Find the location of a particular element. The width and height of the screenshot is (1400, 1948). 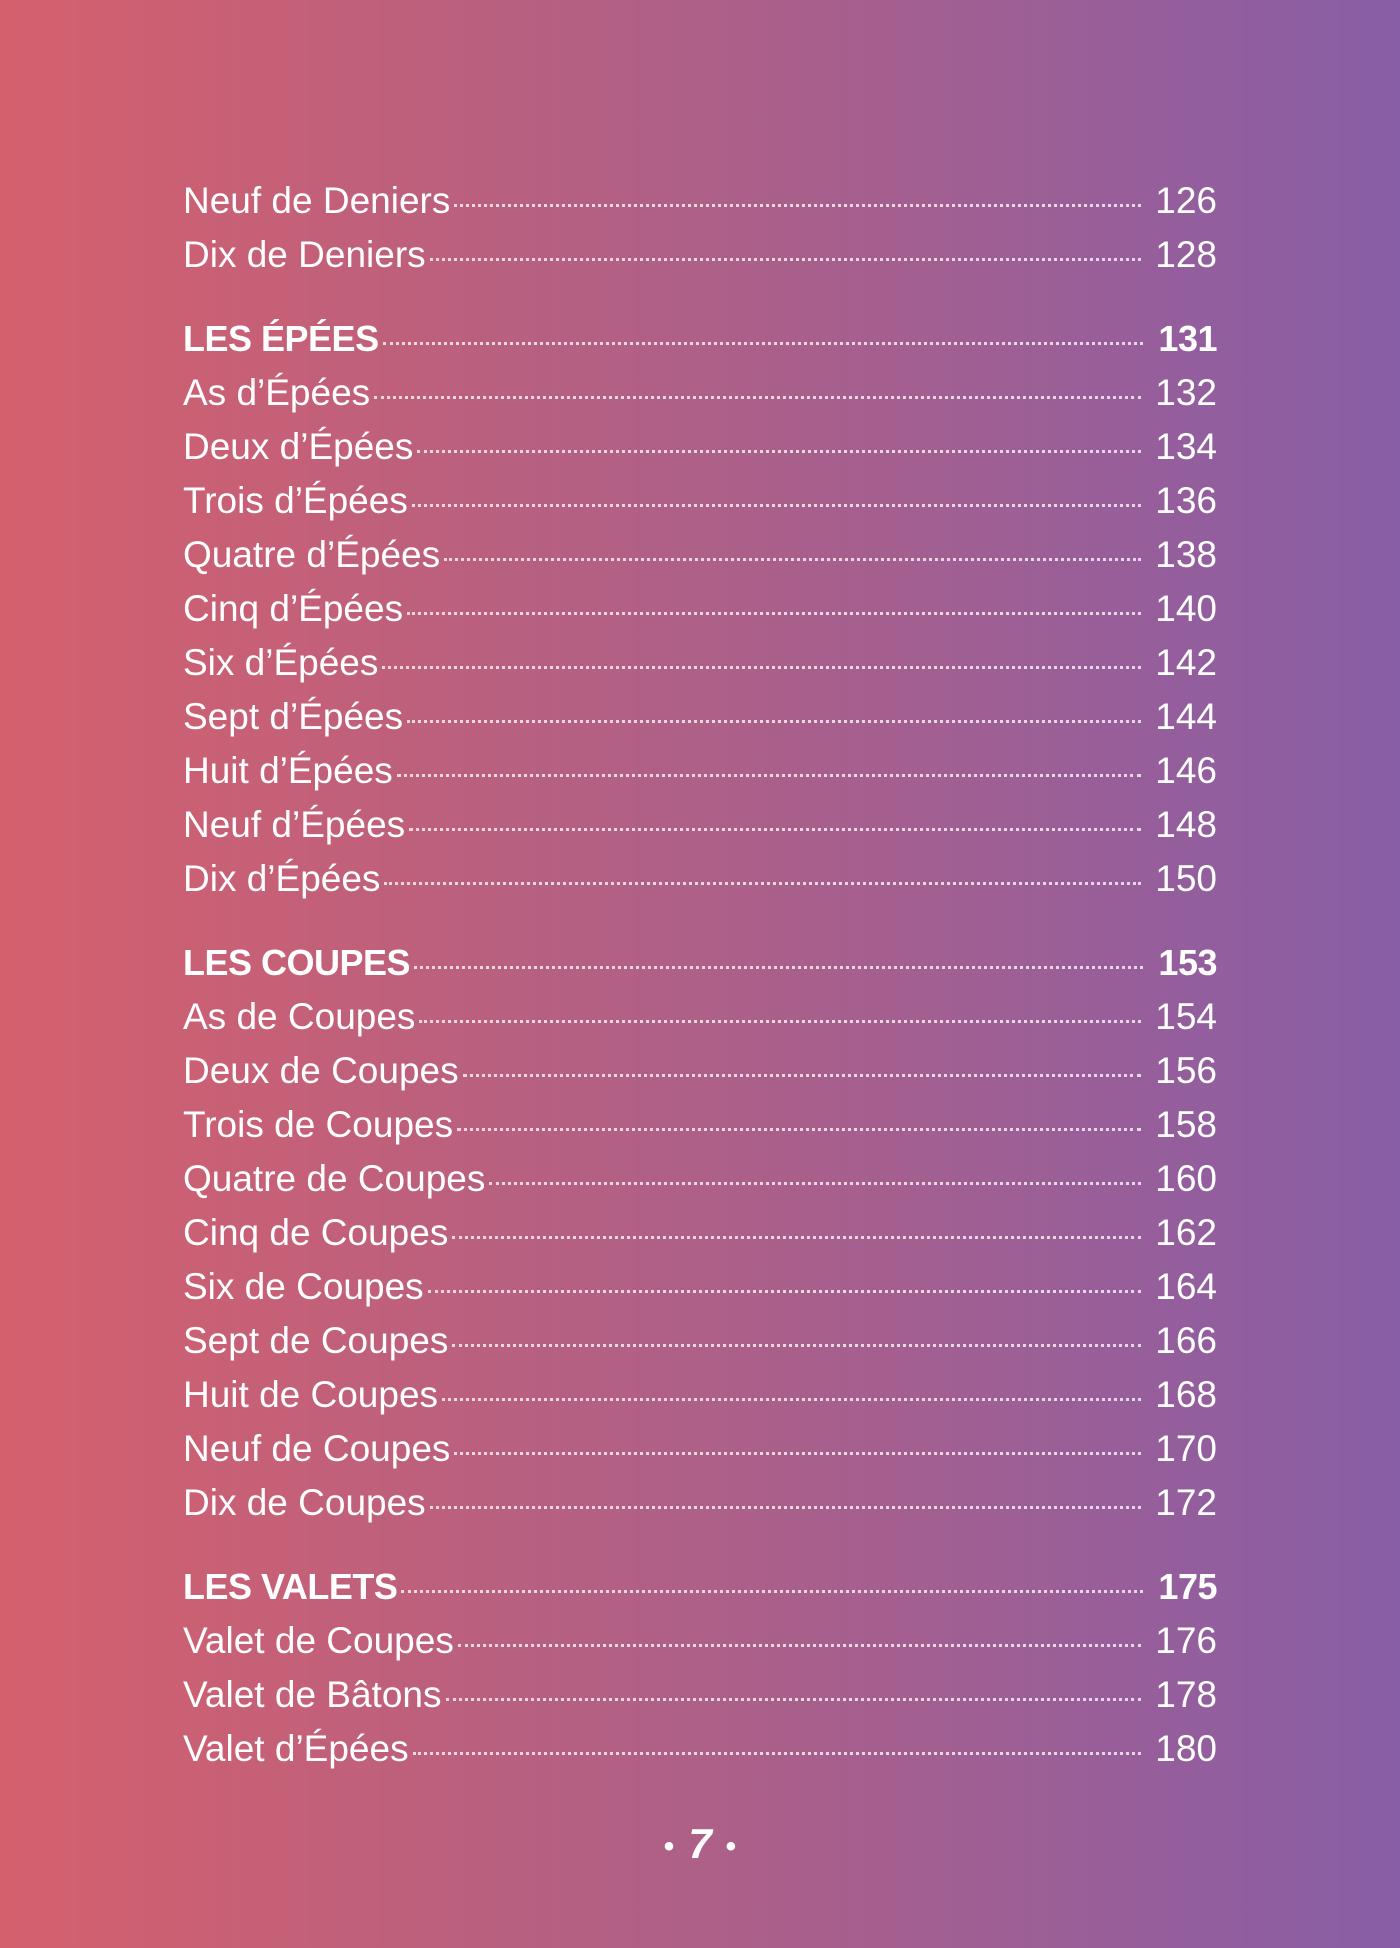

page-number: 7 is located at coordinates (700, 1843).